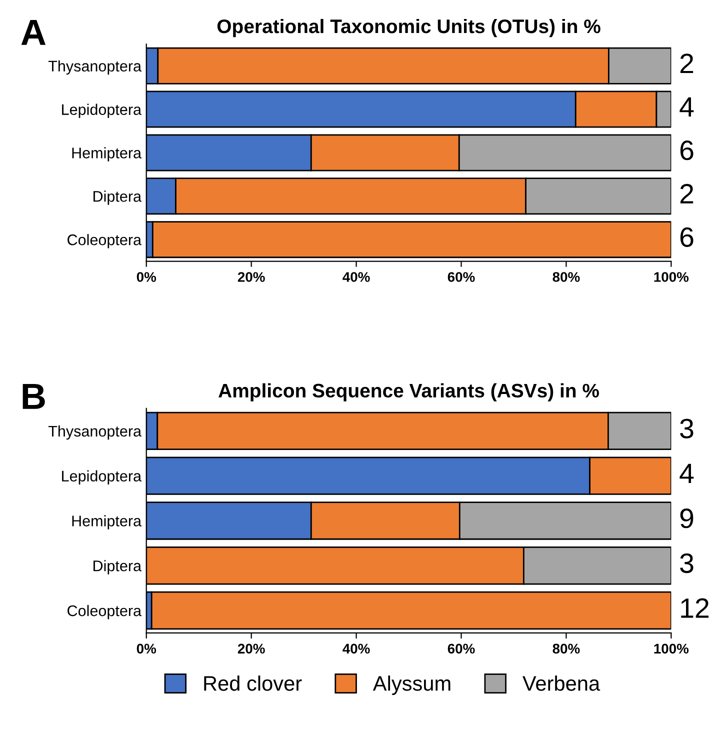 This screenshot has height=736, width=714. What do you see at coordinates (411, 610) in the screenshot?
I see `bar` at bounding box center [411, 610].